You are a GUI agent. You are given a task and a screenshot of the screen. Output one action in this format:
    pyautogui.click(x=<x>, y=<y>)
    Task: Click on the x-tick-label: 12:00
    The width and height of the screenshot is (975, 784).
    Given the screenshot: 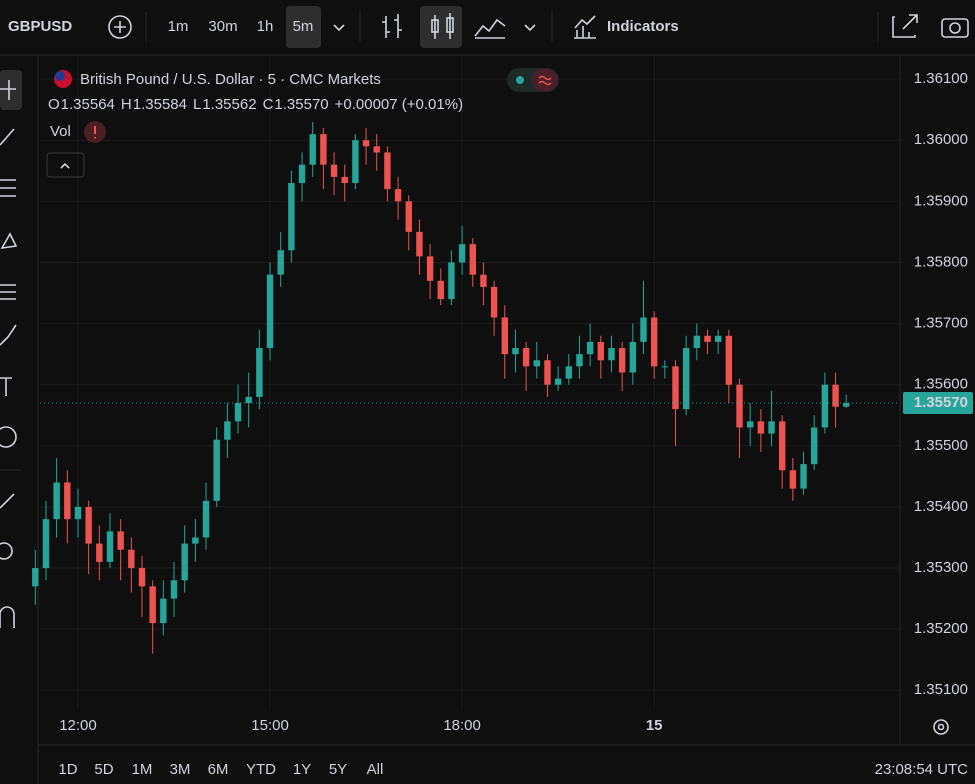 What is the action you would take?
    pyautogui.click(x=78, y=725)
    